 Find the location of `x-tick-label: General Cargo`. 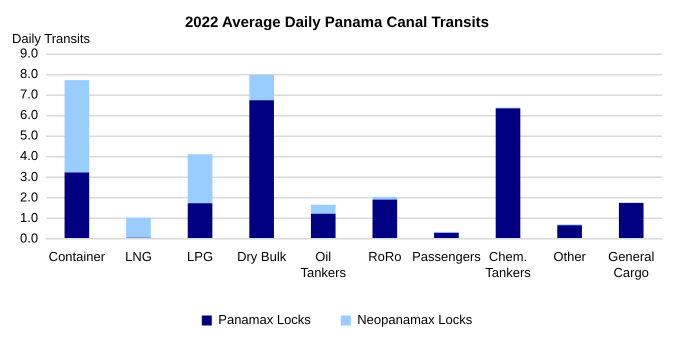

x-tick-label: General Cargo is located at coordinates (631, 264).